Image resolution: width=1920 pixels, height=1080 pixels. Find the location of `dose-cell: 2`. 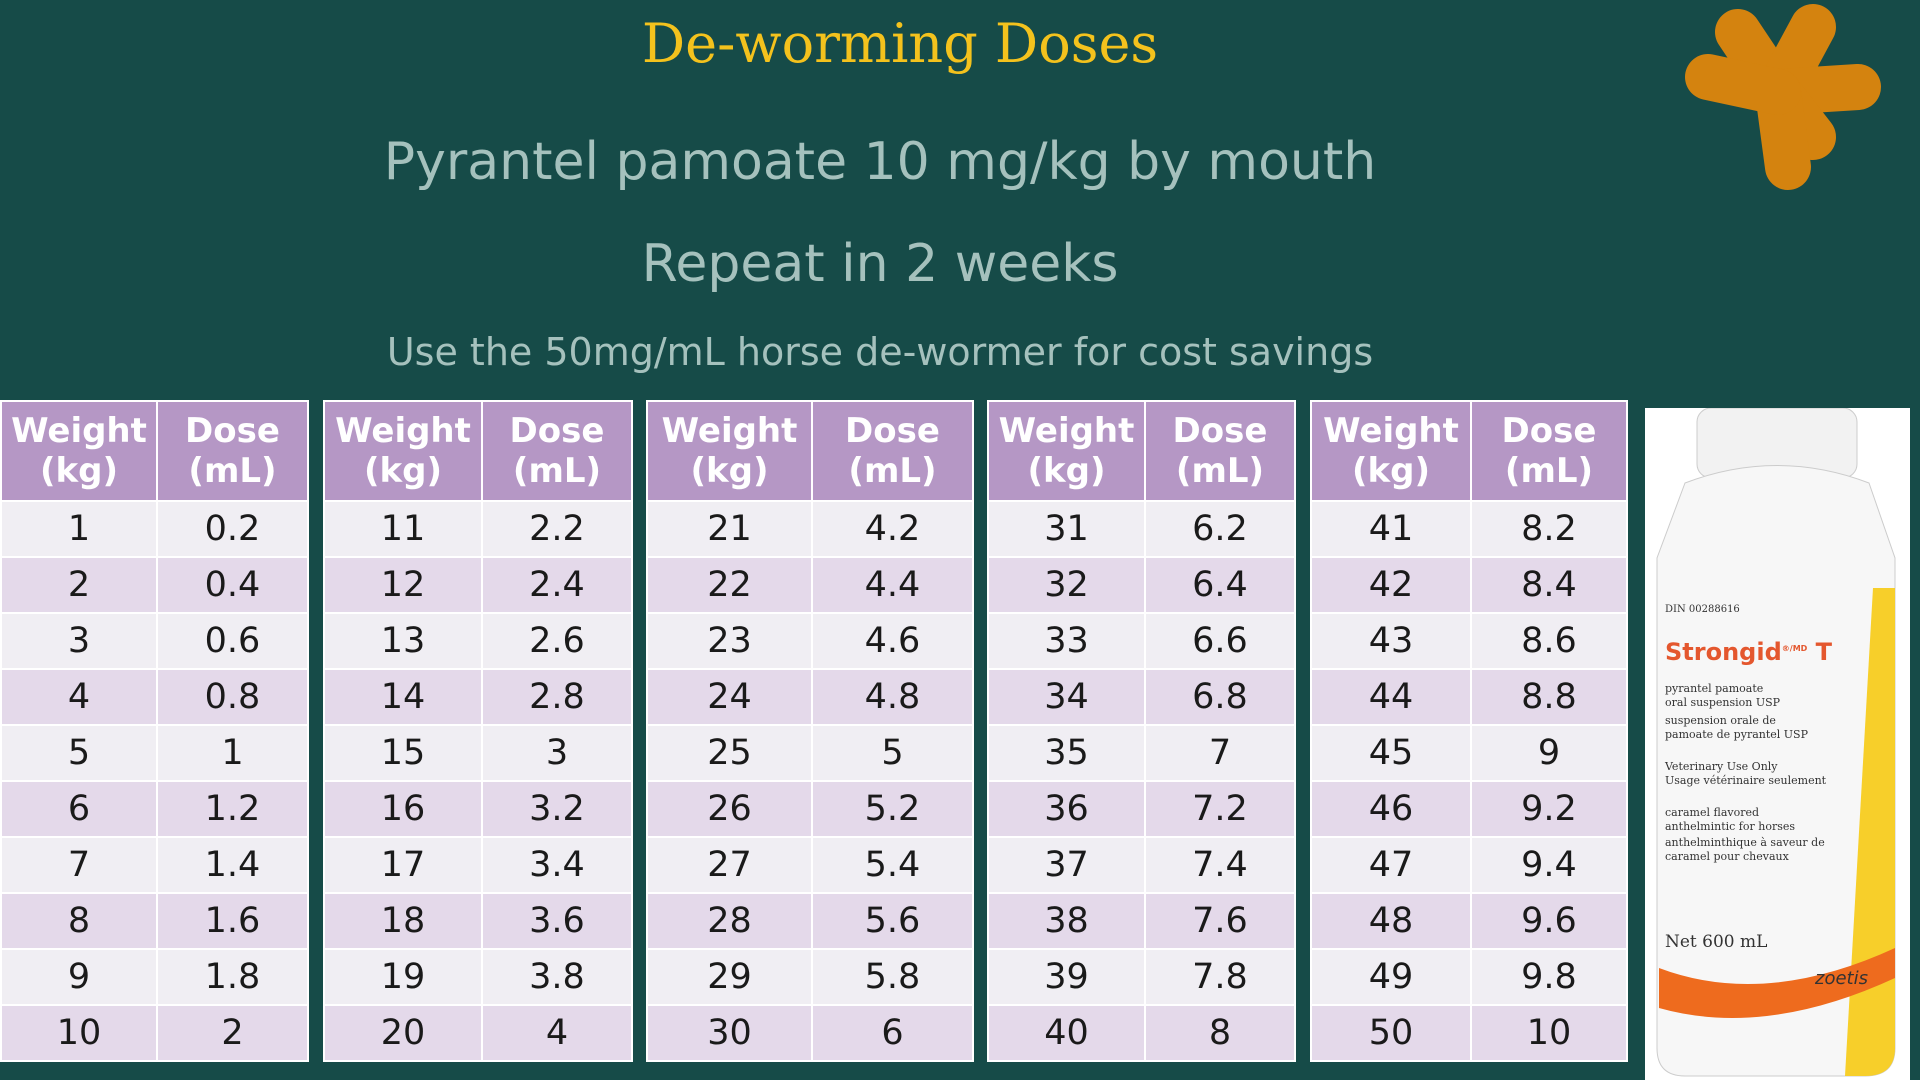

dose-cell: 2 is located at coordinates (232, 1033).